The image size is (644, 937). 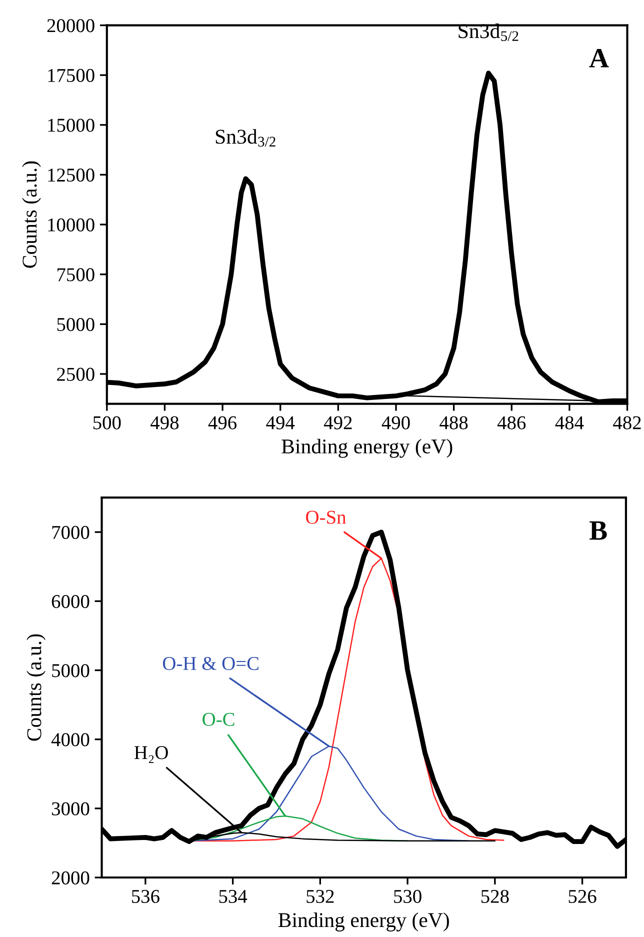 What do you see at coordinates (569, 423) in the screenshot?
I see `x-tick-label: 484` at bounding box center [569, 423].